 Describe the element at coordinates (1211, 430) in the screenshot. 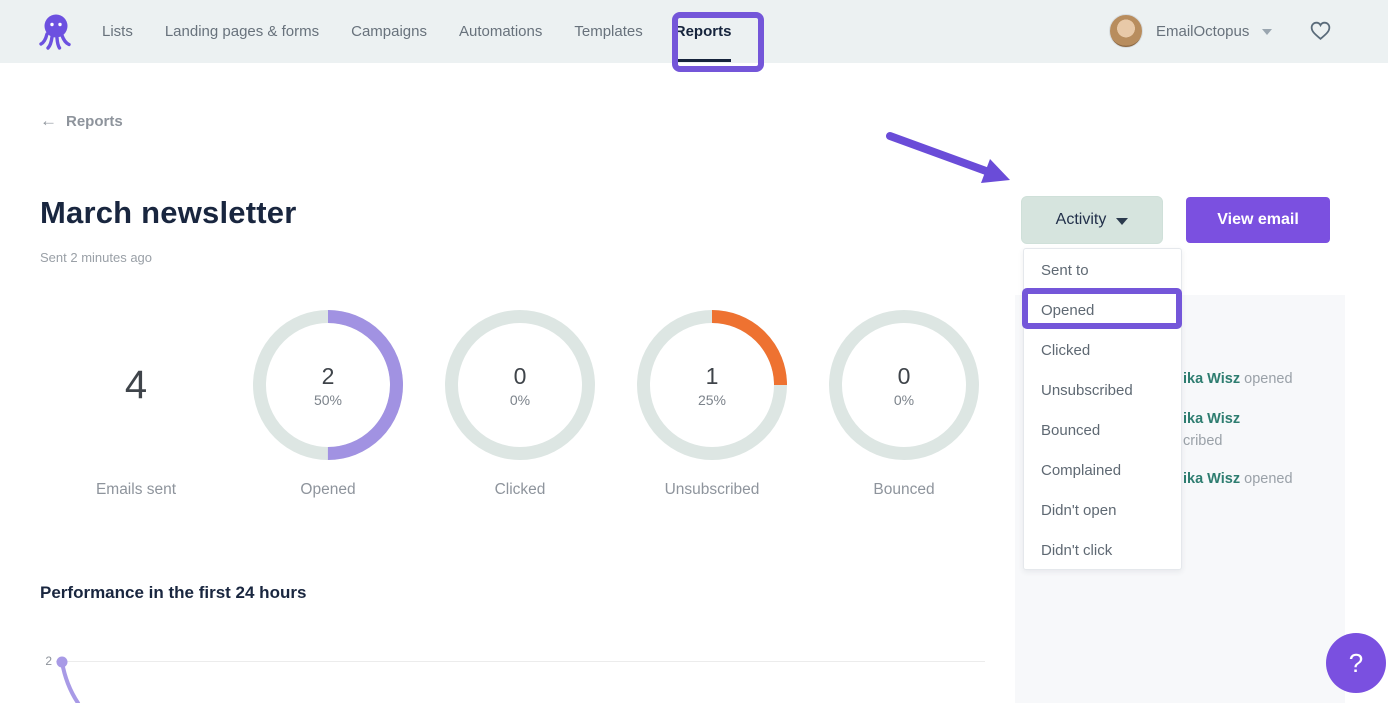

I see `feed-item-unsubscribed: ika Wisz cribed` at that location.